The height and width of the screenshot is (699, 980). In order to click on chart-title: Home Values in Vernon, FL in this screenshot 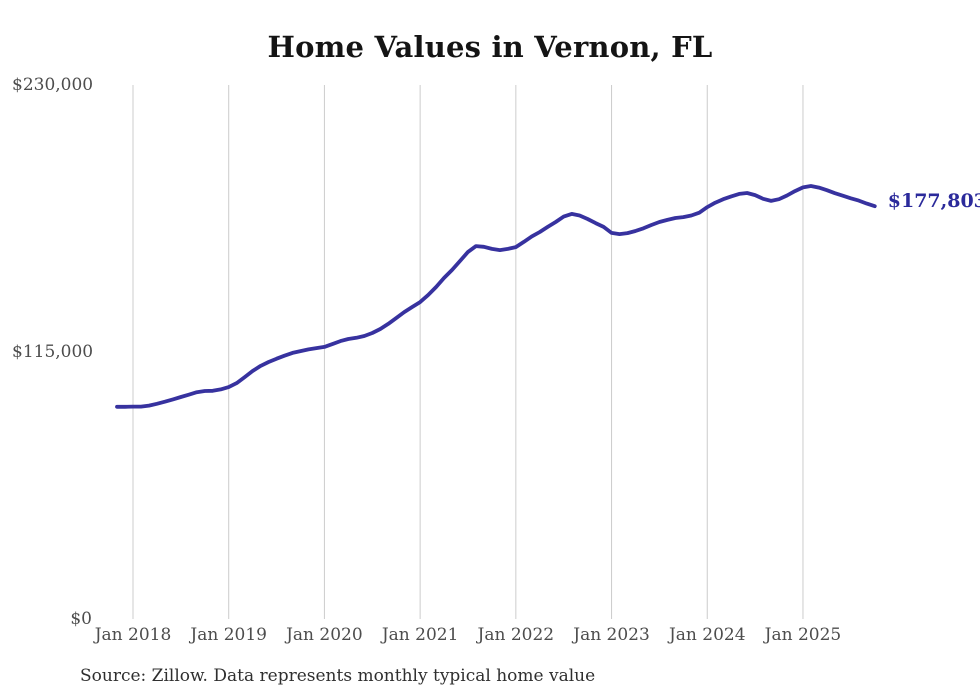, I will do `click(490, 47)`.